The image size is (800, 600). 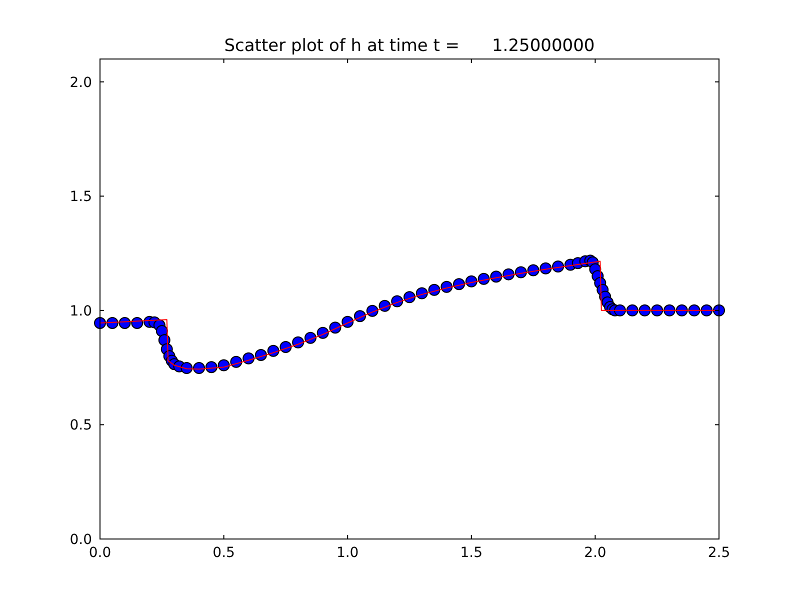 I want to click on x-tick-label: 1.5, so click(x=471, y=553).